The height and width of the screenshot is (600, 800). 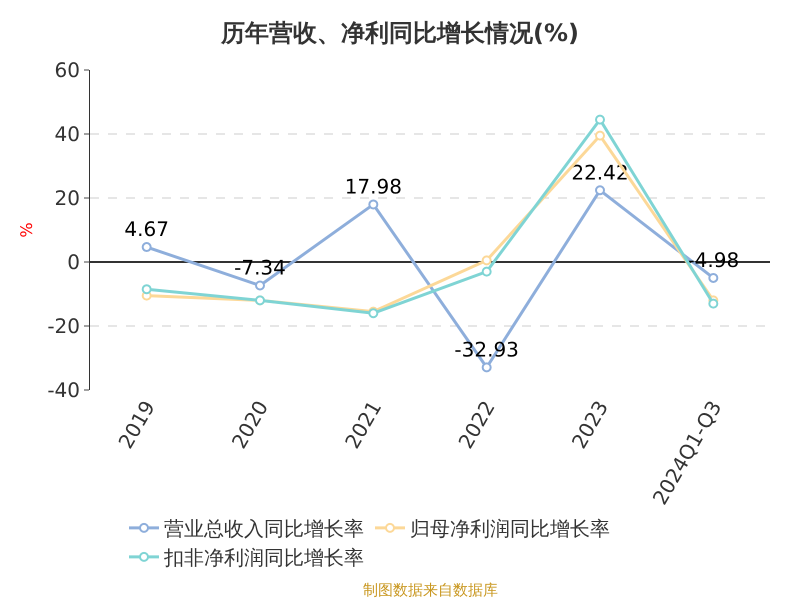 What do you see at coordinates (63, 326) in the screenshot?
I see `y-tick-label: -20` at bounding box center [63, 326].